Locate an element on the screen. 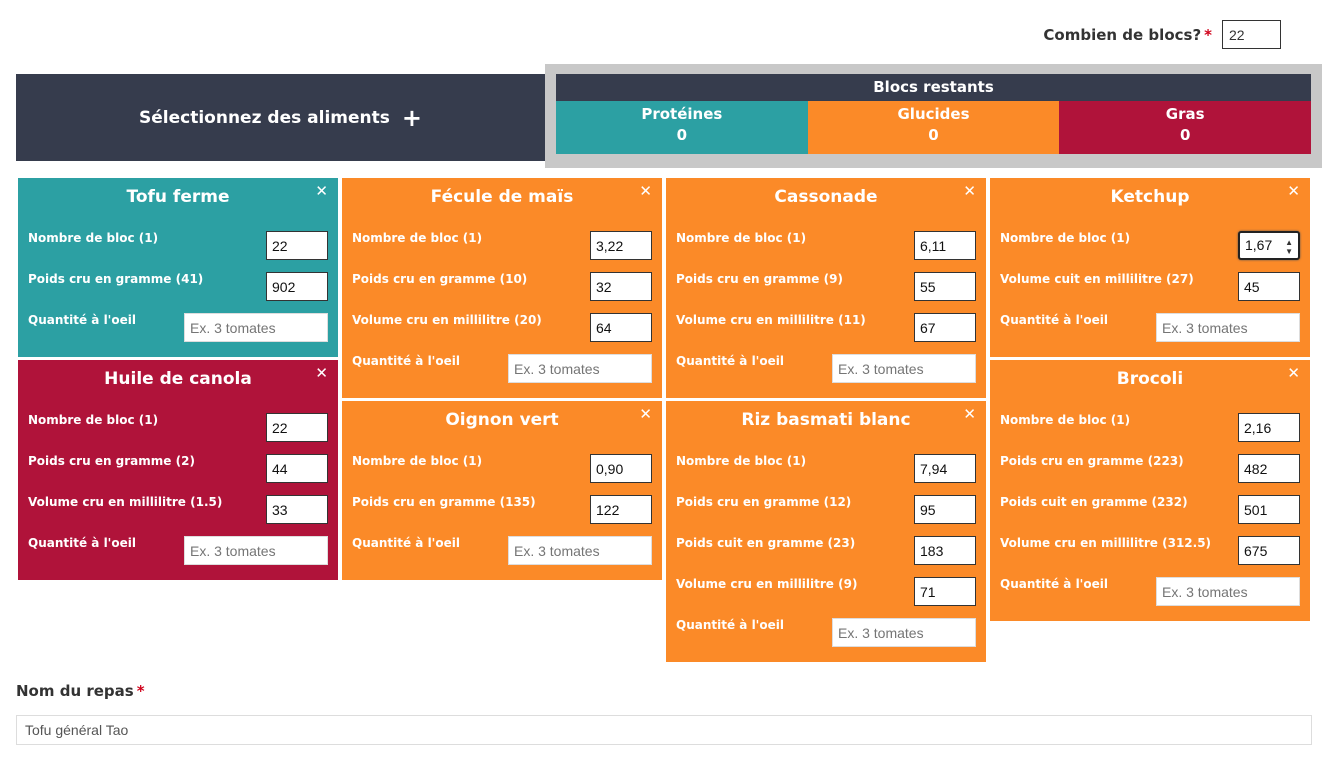 Image resolution: width=1327 pixels, height=762 pixels. food-card-title: Cassonade is located at coordinates (826, 197).